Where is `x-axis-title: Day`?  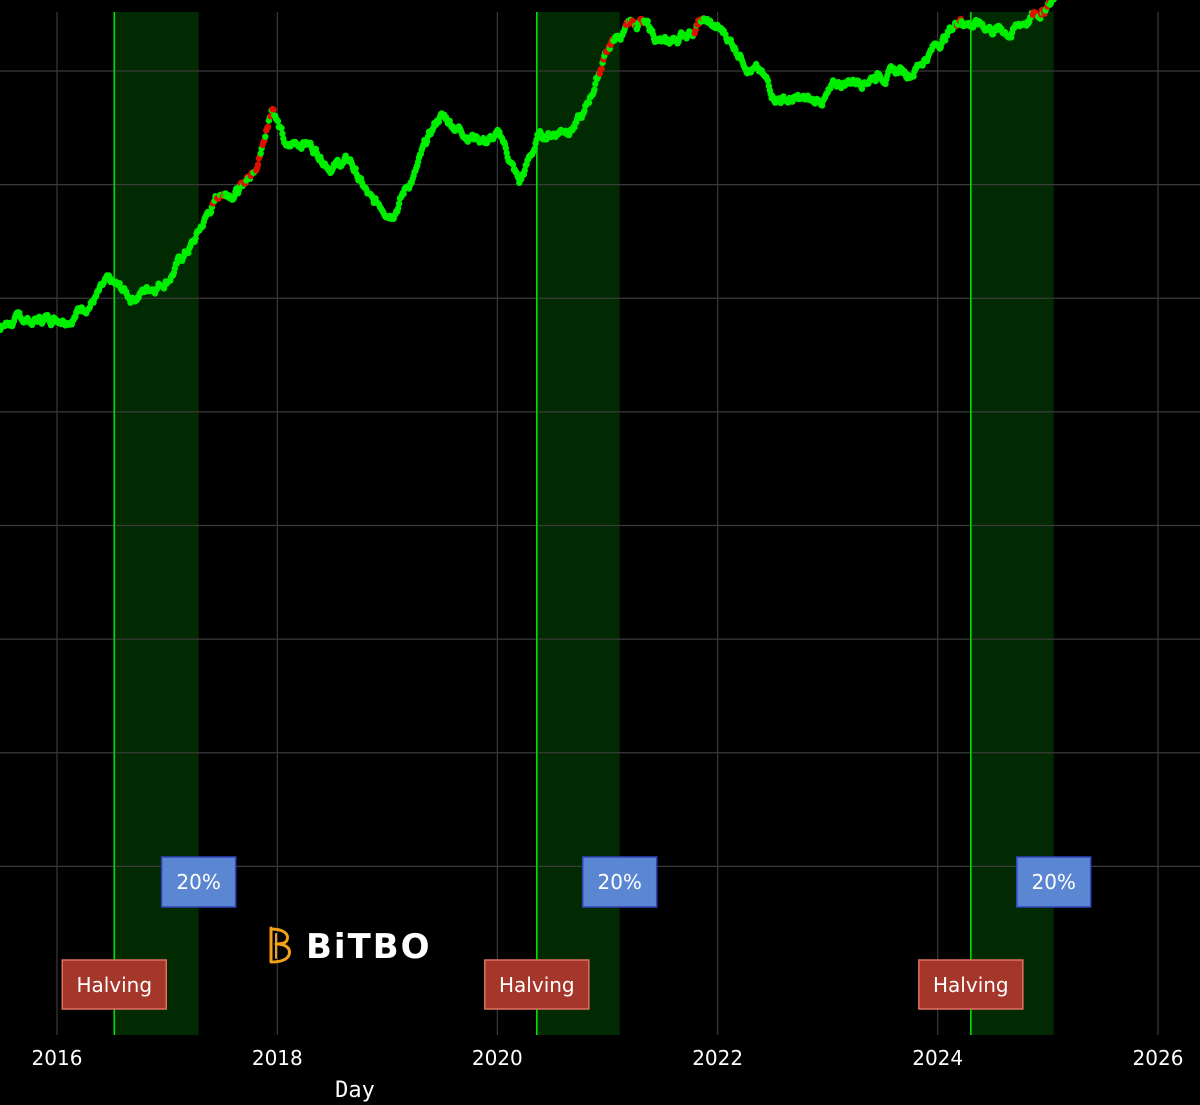
x-axis-title: Day is located at coordinates (355, 1090).